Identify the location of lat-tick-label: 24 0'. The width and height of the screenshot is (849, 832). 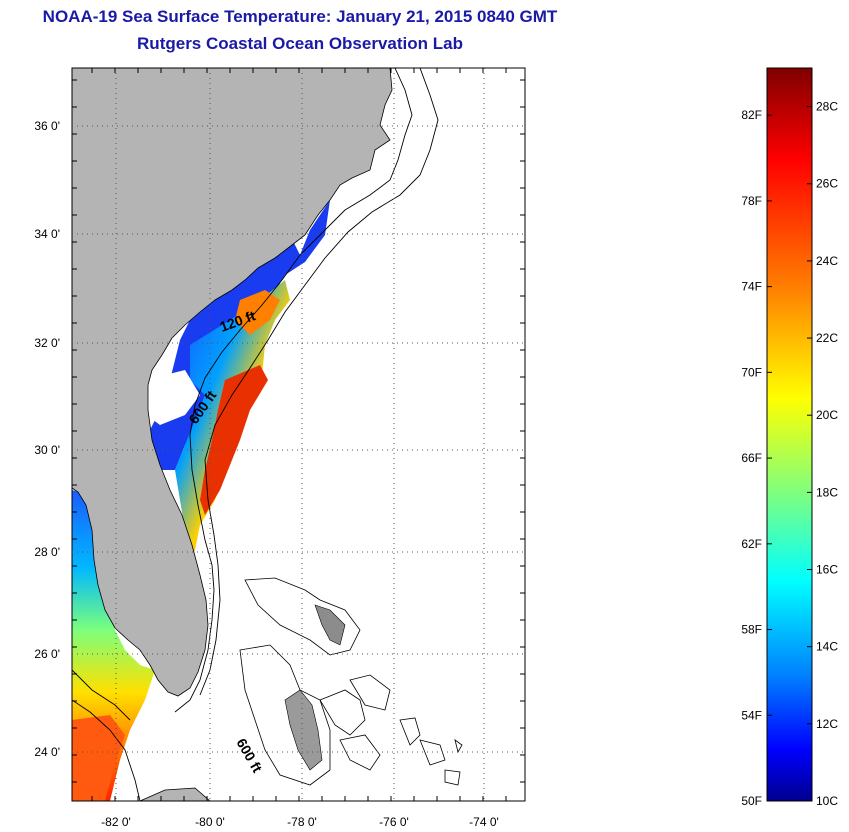
(47, 752).